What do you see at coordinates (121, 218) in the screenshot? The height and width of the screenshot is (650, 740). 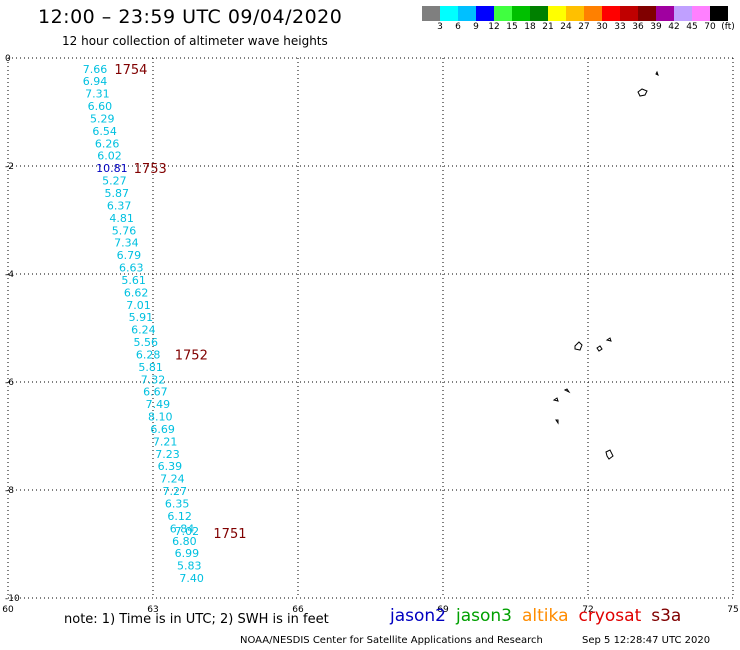 I see `wave-height-value: 4.81` at bounding box center [121, 218].